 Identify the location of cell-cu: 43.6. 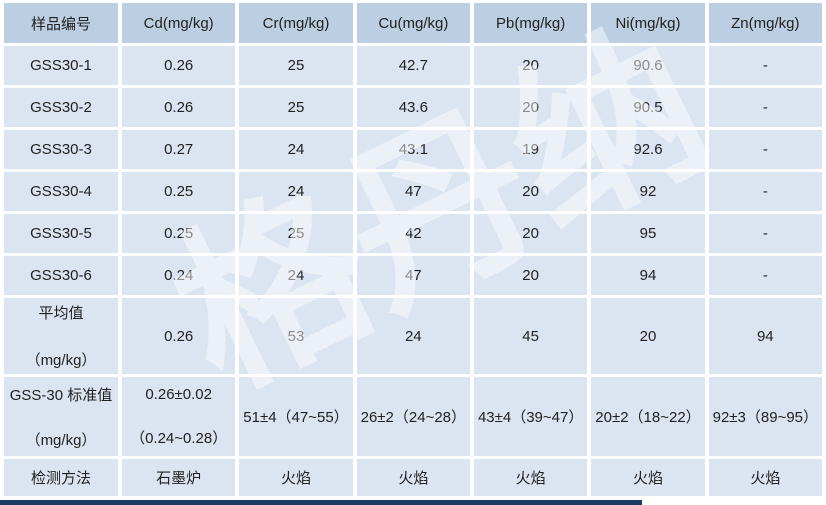
(413, 107).